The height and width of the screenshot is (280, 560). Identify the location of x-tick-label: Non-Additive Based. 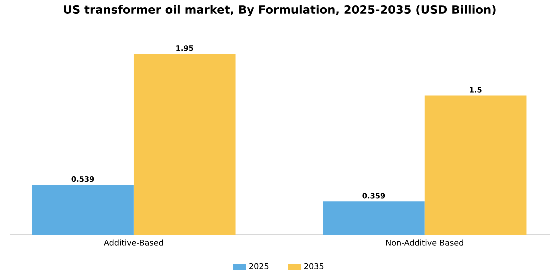
(425, 243).